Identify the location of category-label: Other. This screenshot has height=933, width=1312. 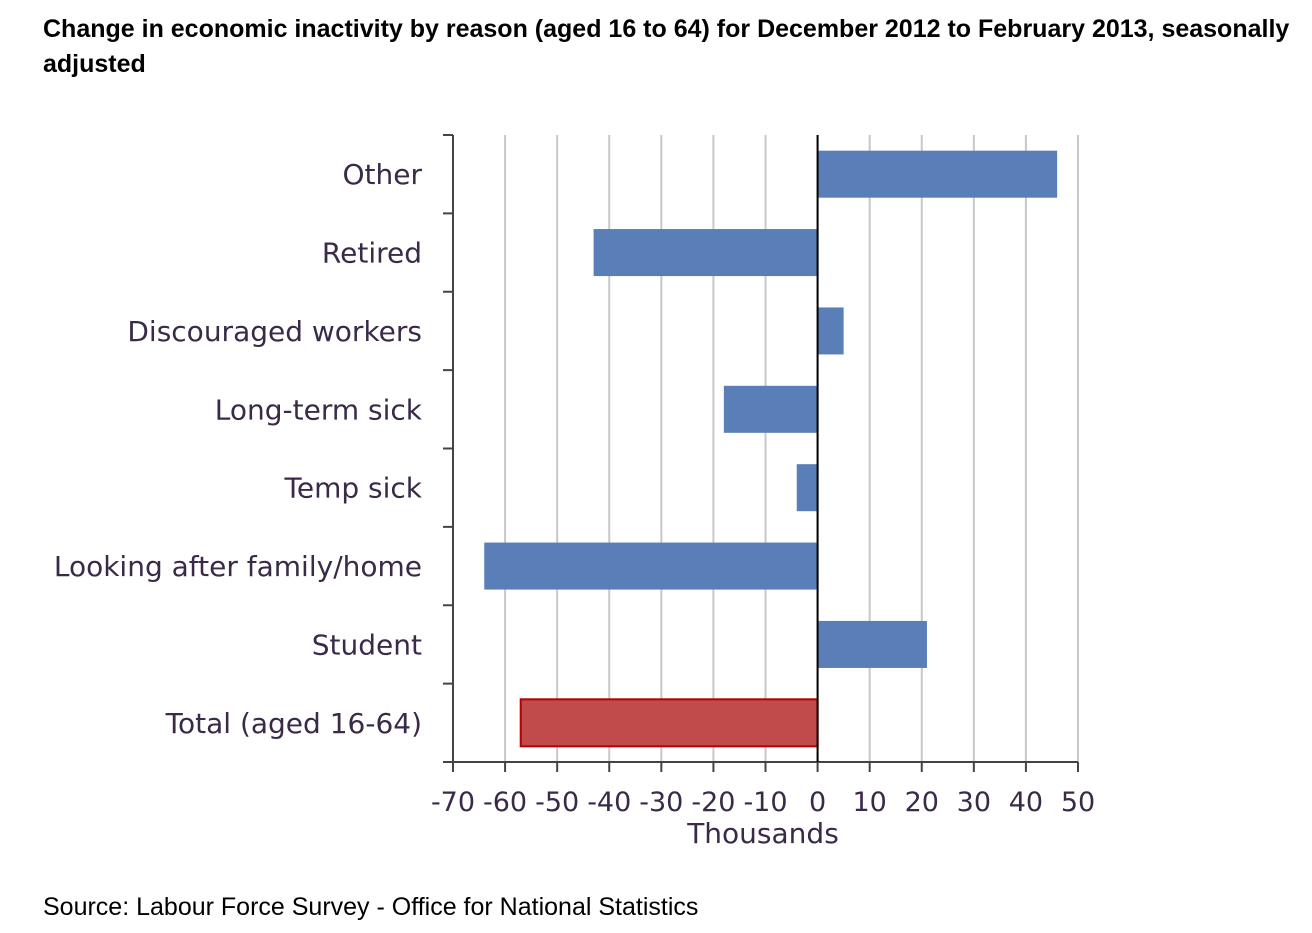
(382, 174).